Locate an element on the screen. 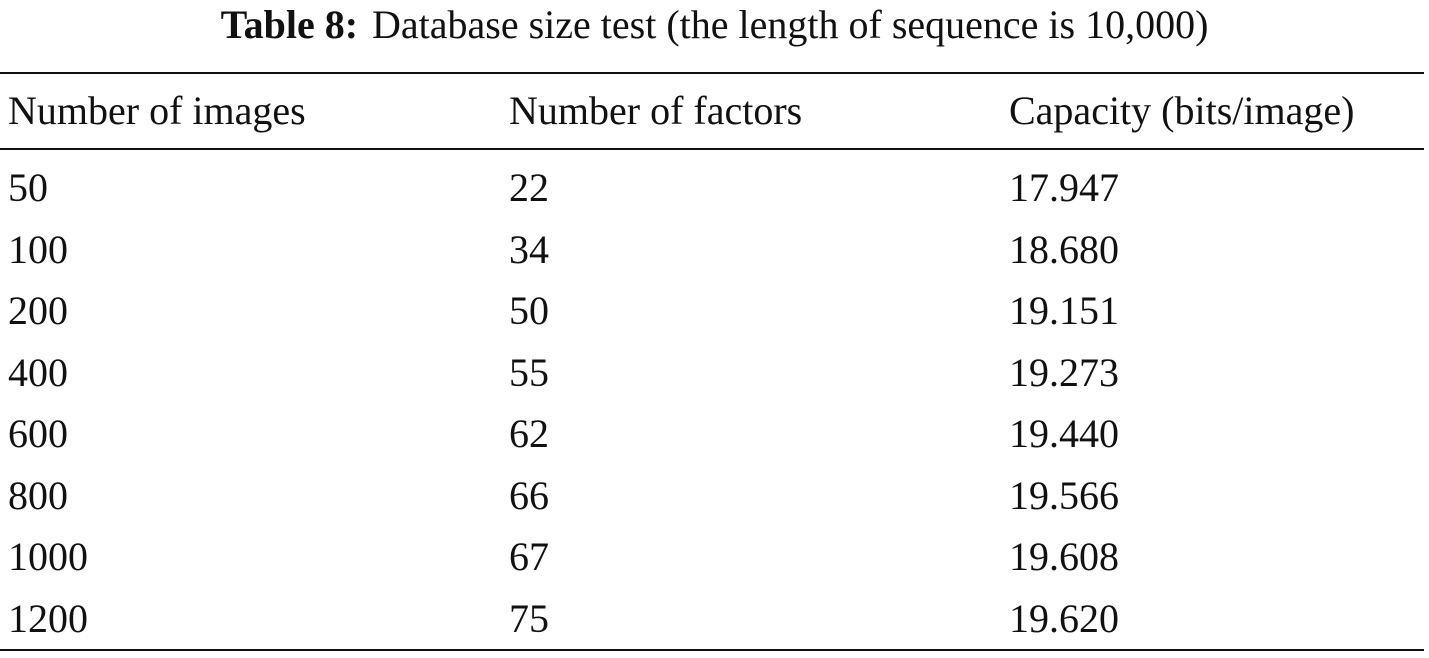 This screenshot has width=1429, height=658. top-rule is located at coordinates (712, 73).